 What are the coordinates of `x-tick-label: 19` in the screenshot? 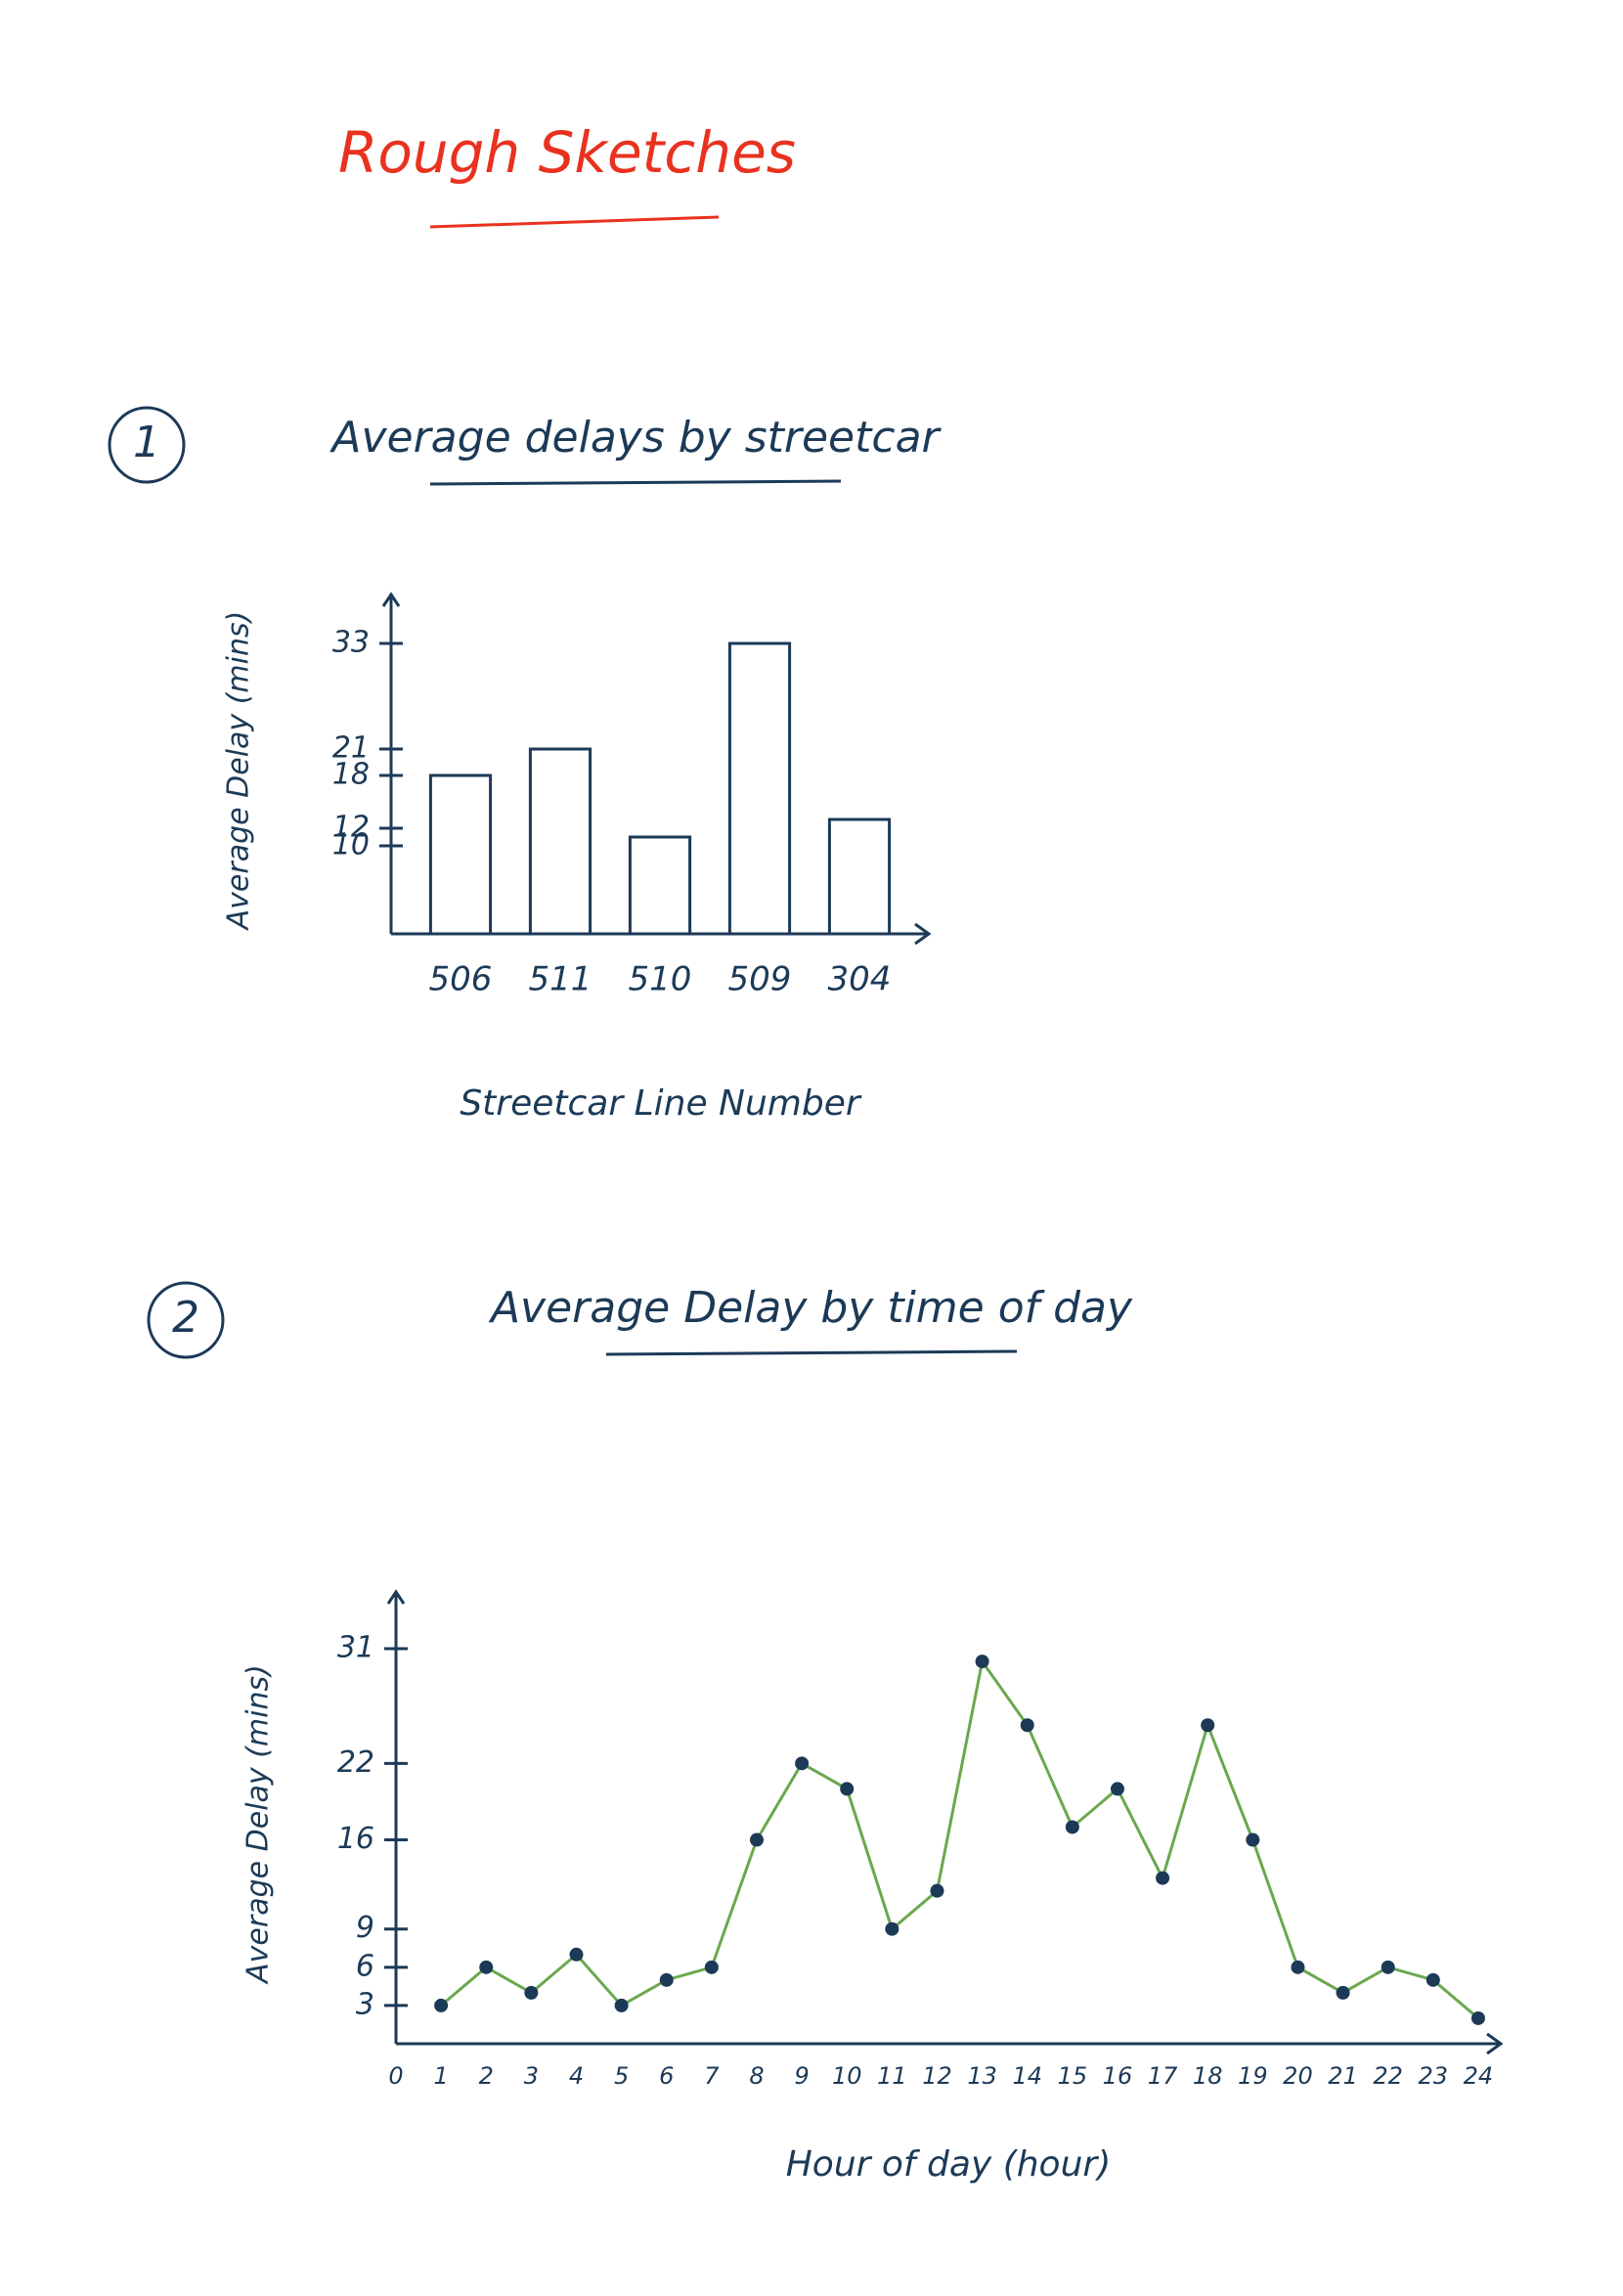 It's located at (1253, 2076).